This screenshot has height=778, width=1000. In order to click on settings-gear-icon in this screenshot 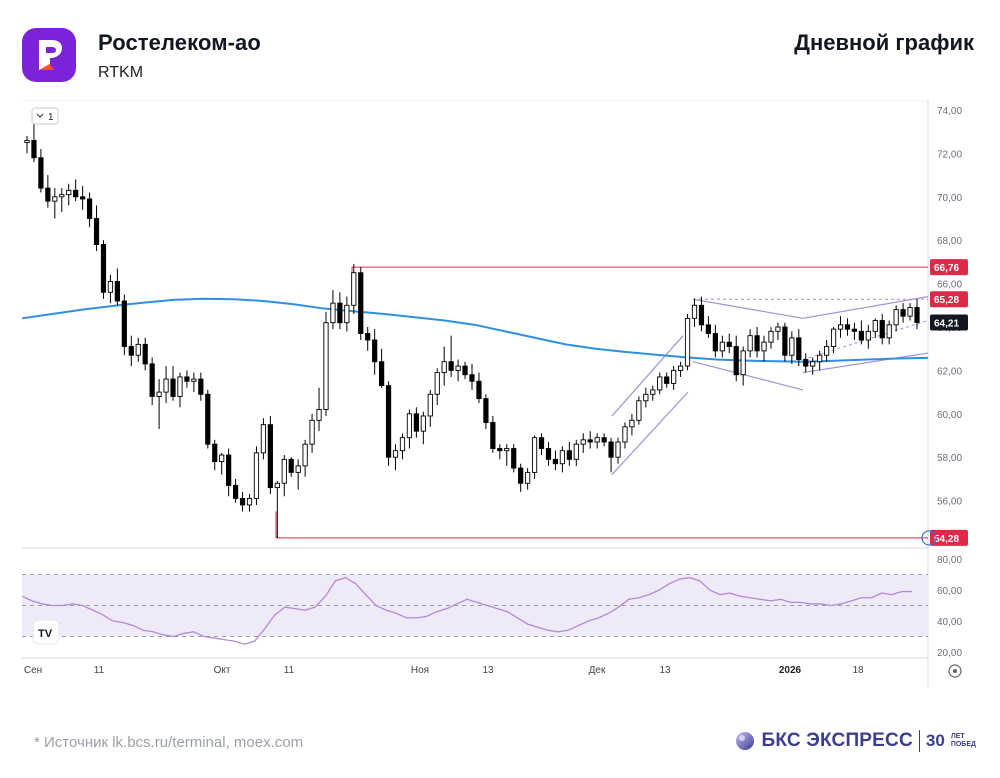, I will do `click(955, 671)`.